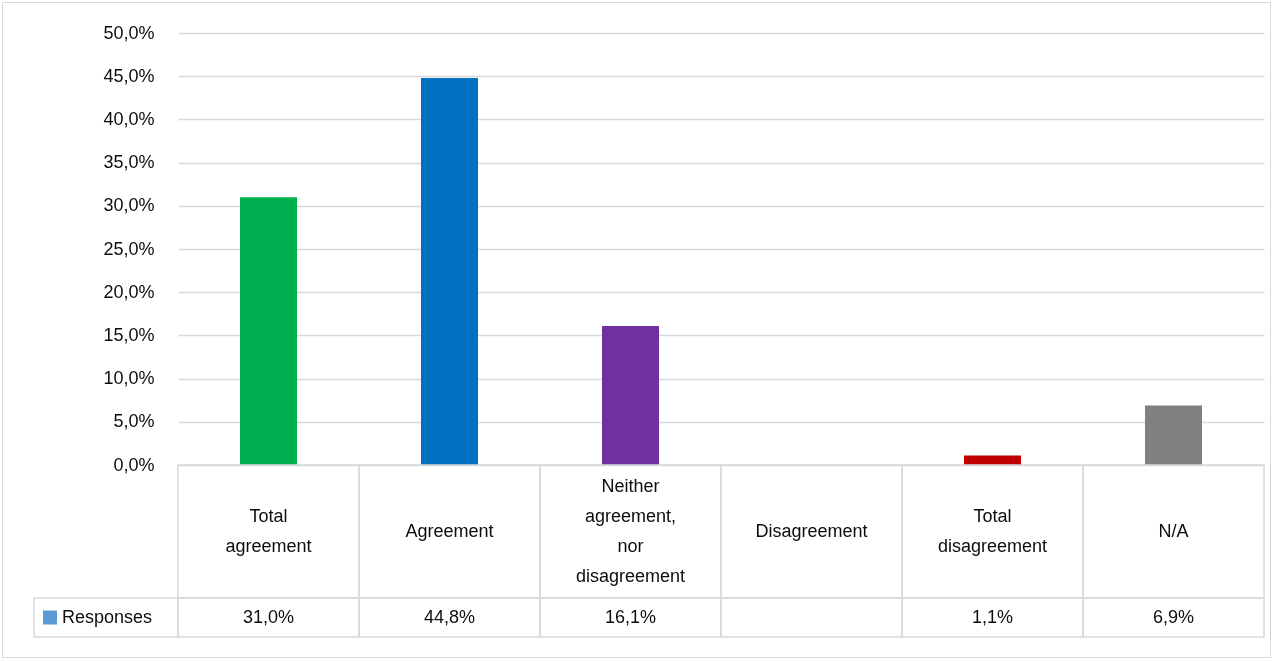 This screenshot has width=1275, height=662. What do you see at coordinates (129, 162) in the screenshot?
I see `y-tick-label: 35,0%` at bounding box center [129, 162].